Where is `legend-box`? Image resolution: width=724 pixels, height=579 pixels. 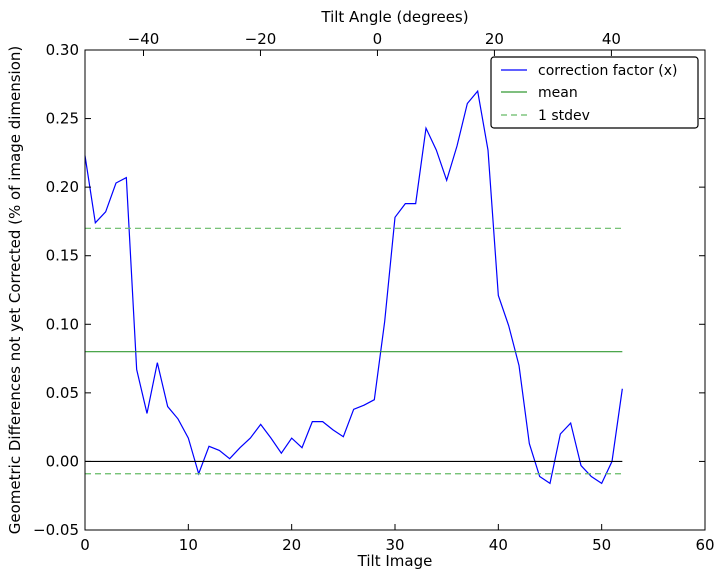
legend-box is located at coordinates (594, 92).